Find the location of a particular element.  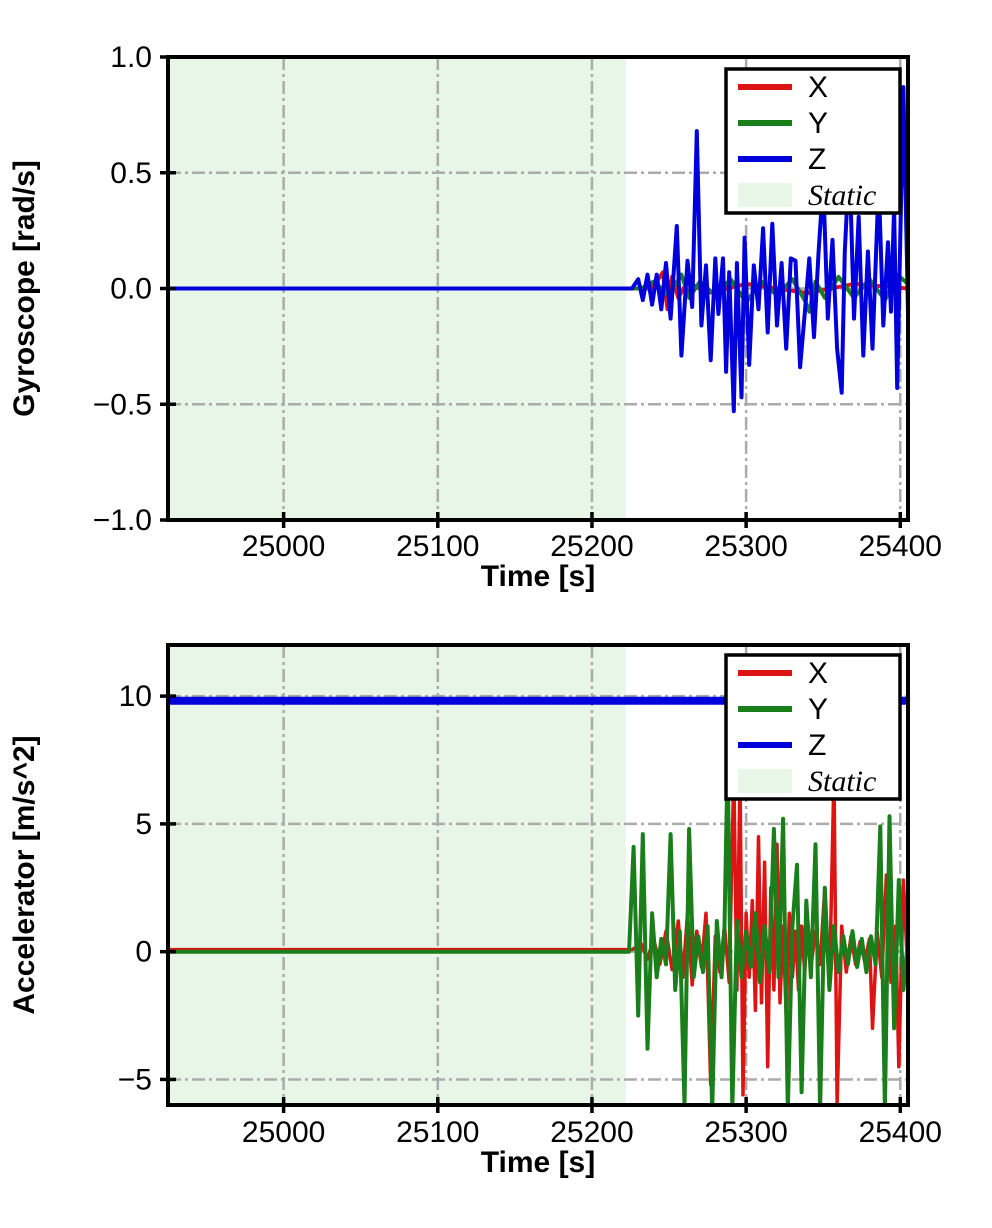

y-tick-label: −1.0 is located at coordinates (122, 520).